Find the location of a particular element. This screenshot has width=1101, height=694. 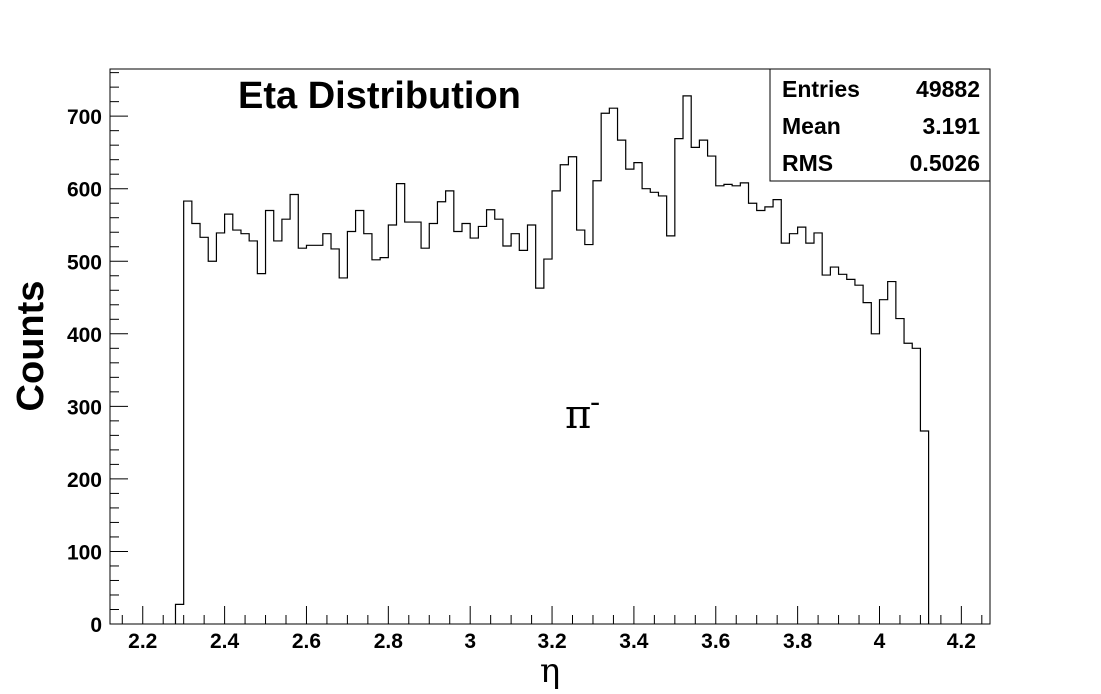

y-tick-label: 0 is located at coordinates (96, 625).